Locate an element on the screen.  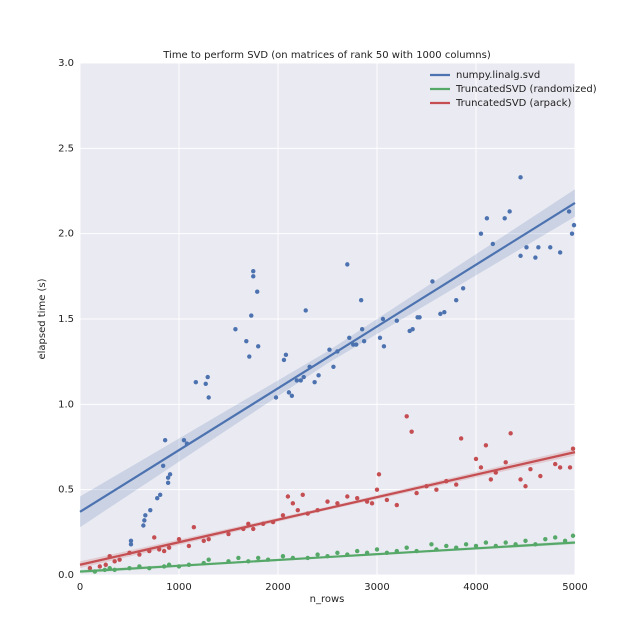
y-tick-label: 2.5 is located at coordinates (66, 148).